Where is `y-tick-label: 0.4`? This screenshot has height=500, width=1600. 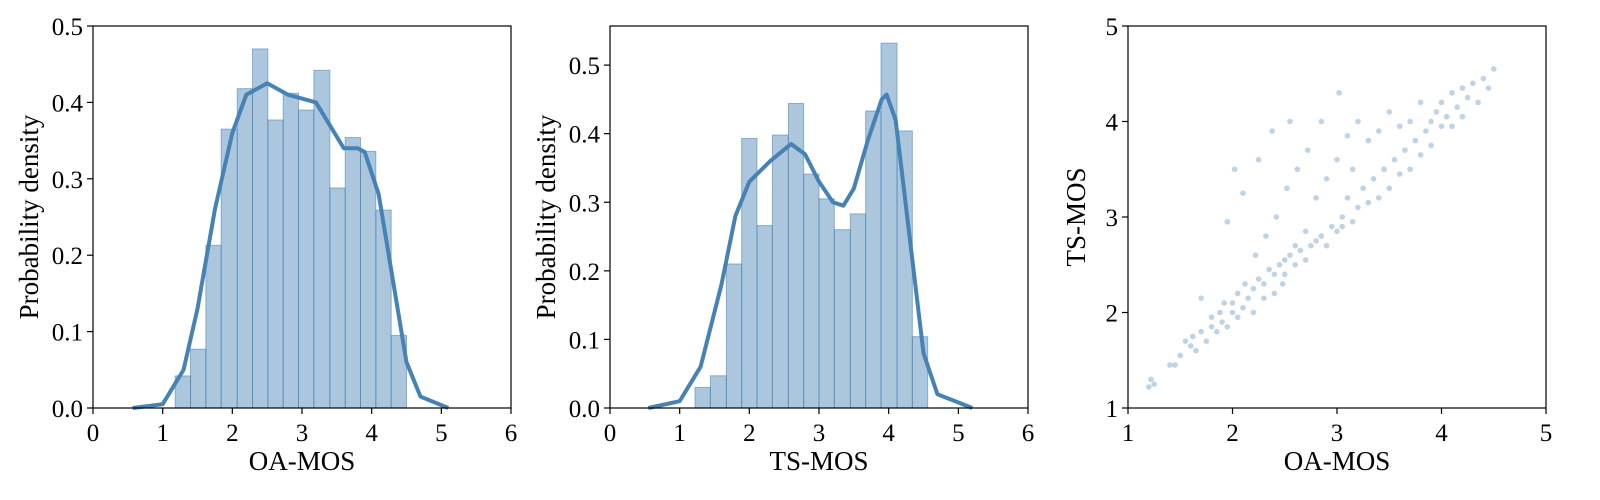
y-tick-label: 0.4 is located at coordinates (68, 103).